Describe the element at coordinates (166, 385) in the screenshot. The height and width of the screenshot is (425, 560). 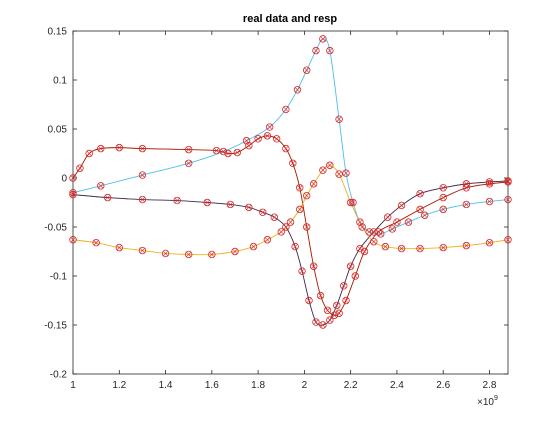
I see `x-tick-label: 1.4` at that location.